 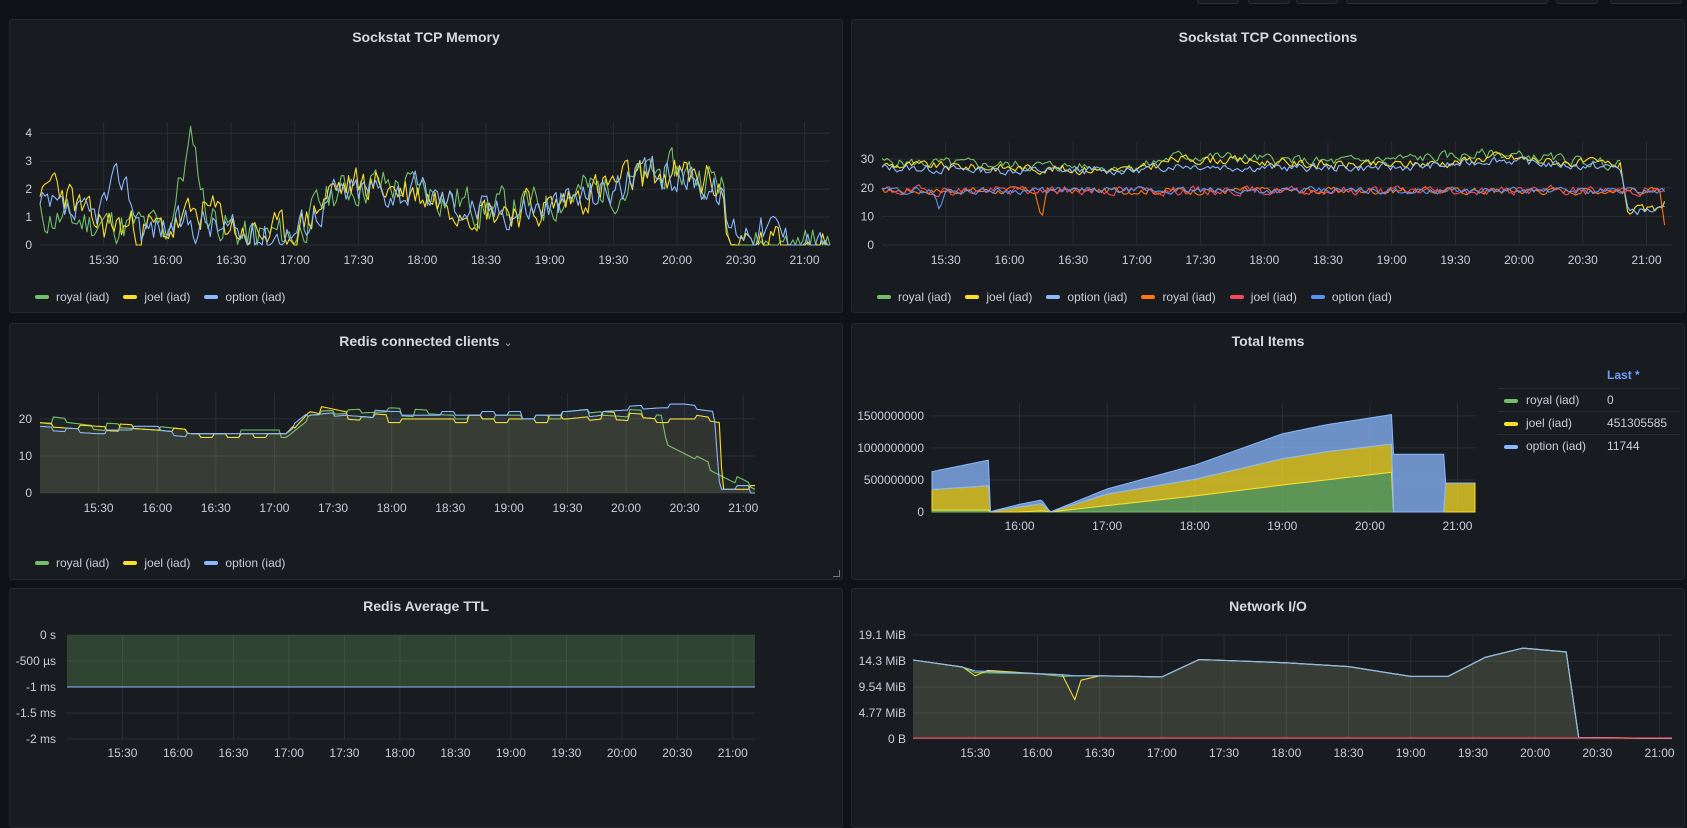 What do you see at coordinates (1640, 400) in the screenshot?
I see `legend-last-value: 0` at bounding box center [1640, 400].